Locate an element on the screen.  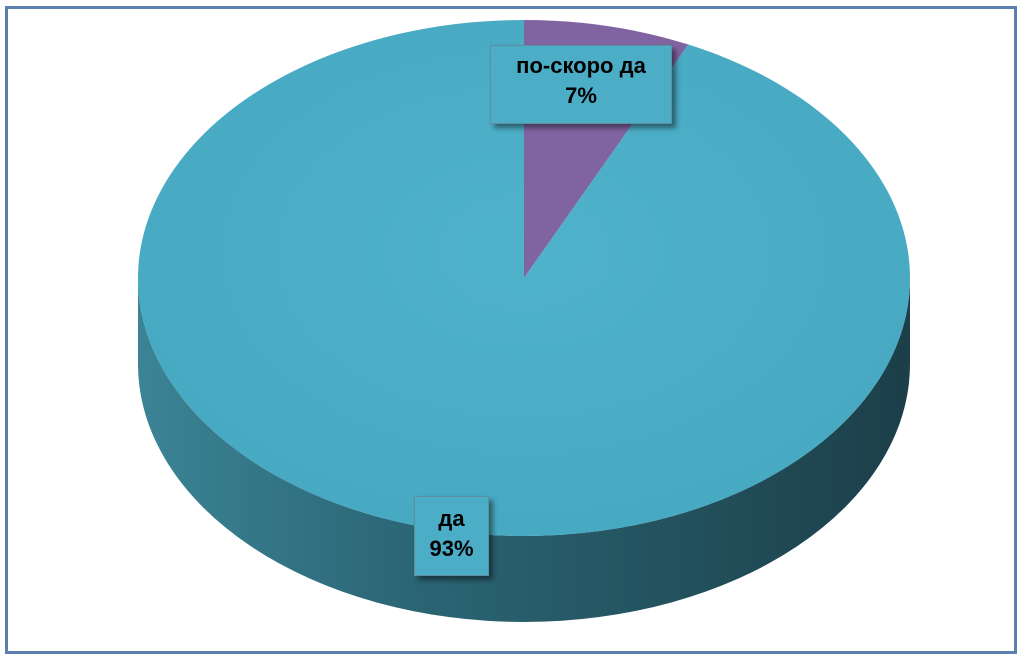
slice-label-po-skoro-da: по-скоро да is located at coordinates (581, 65).